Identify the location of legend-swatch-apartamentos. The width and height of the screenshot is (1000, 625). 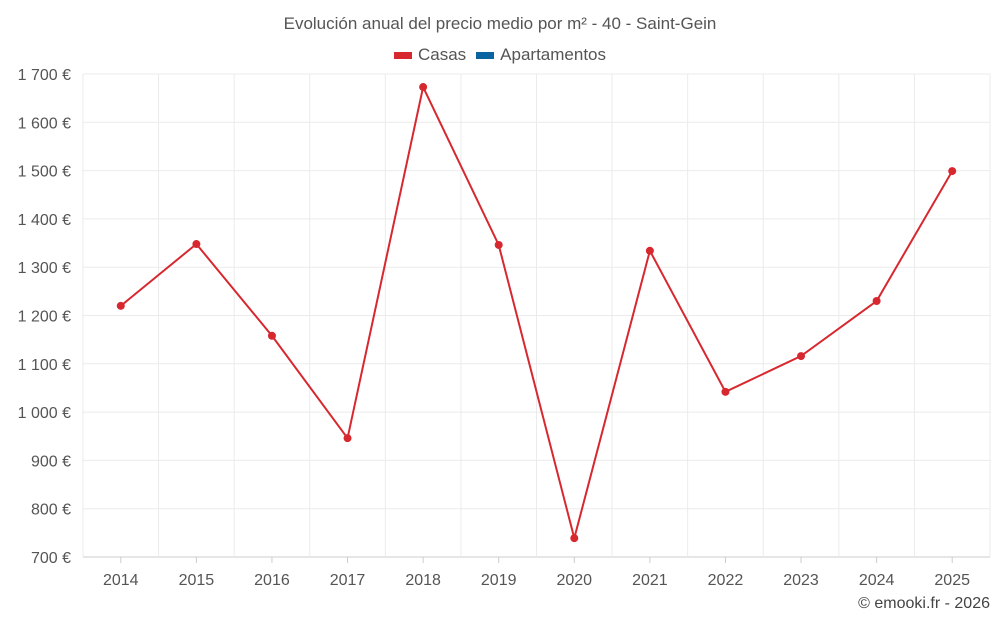
(485, 55).